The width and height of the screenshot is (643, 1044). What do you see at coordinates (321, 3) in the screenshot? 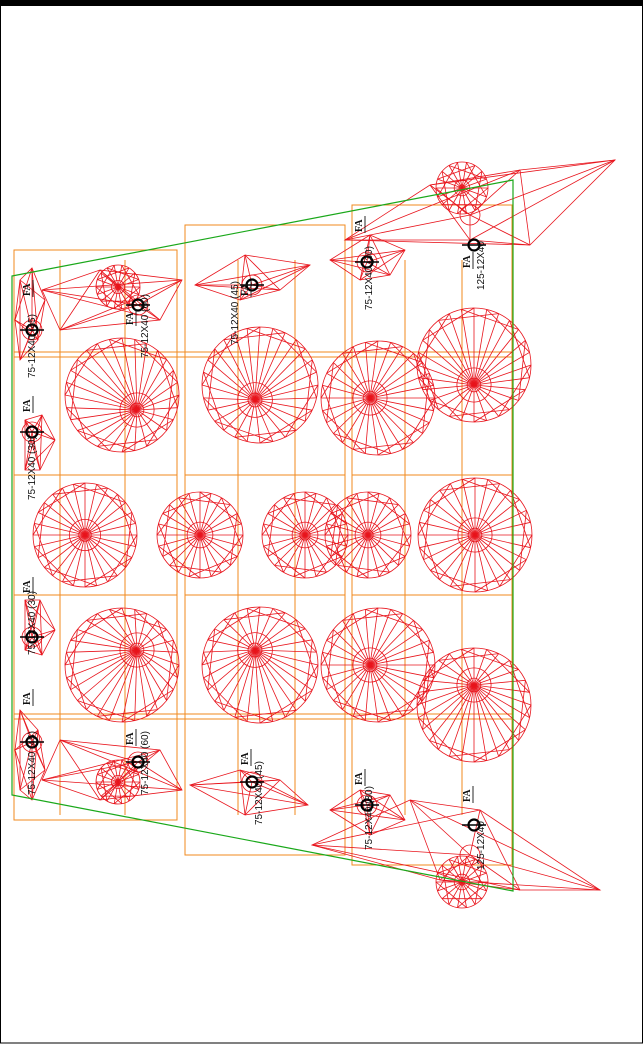
I see `top-border-bar` at bounding box center [321, 3].